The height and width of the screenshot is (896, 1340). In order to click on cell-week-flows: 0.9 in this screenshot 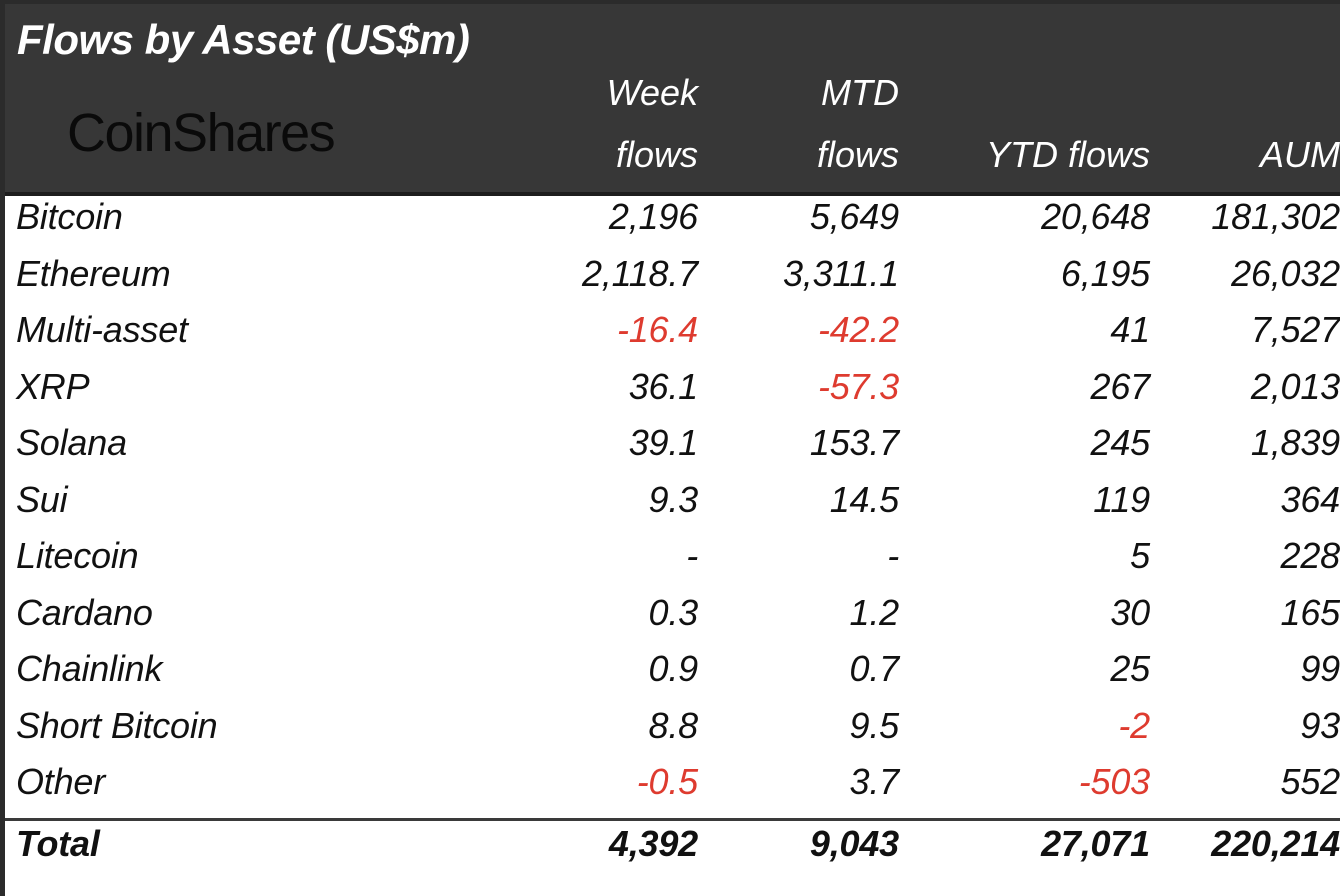, I will do `click(673, 668)`.